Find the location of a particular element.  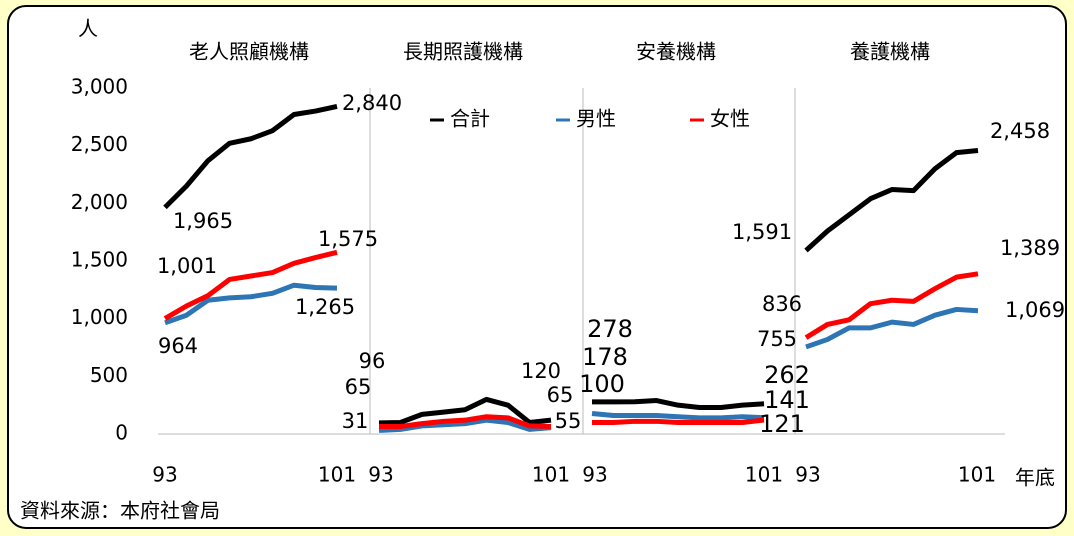

data-label: 1,389 is located at coordinates (1030, 248).